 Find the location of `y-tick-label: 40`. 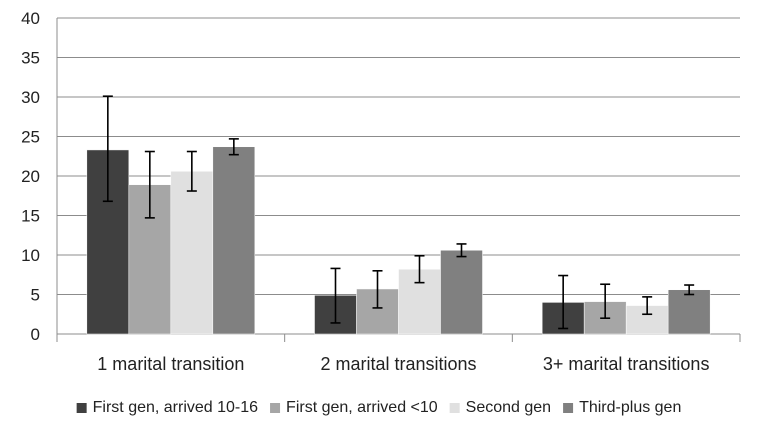

y-tick-label: 40 is located at coordinates (30, 18).